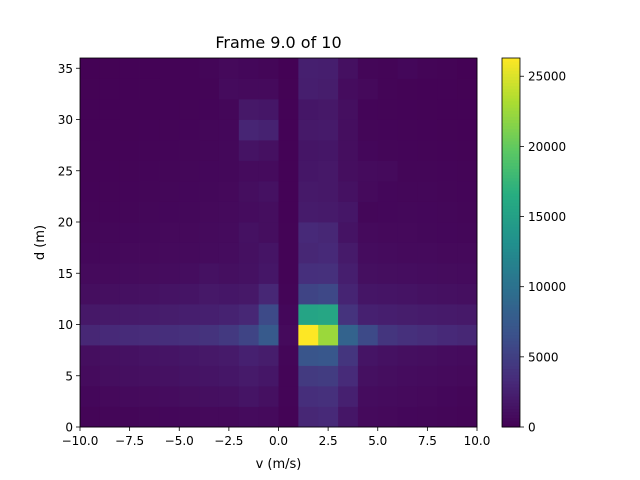 The height and width of the screenshot is (480, 640). Describe the element at coordinates (65, 171) in the screenshot. I see `y-tick-label: 25` at that location.